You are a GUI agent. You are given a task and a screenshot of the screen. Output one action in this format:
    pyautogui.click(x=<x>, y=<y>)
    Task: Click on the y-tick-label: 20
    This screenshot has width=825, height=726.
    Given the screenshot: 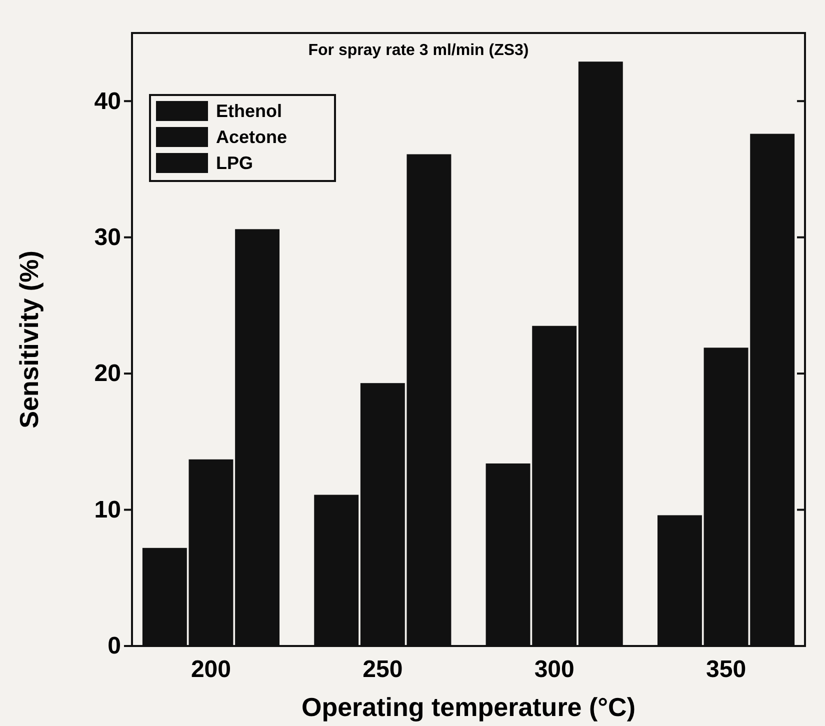 What is the action you would take?
    pyautogui.click(x=107, y=374)
    